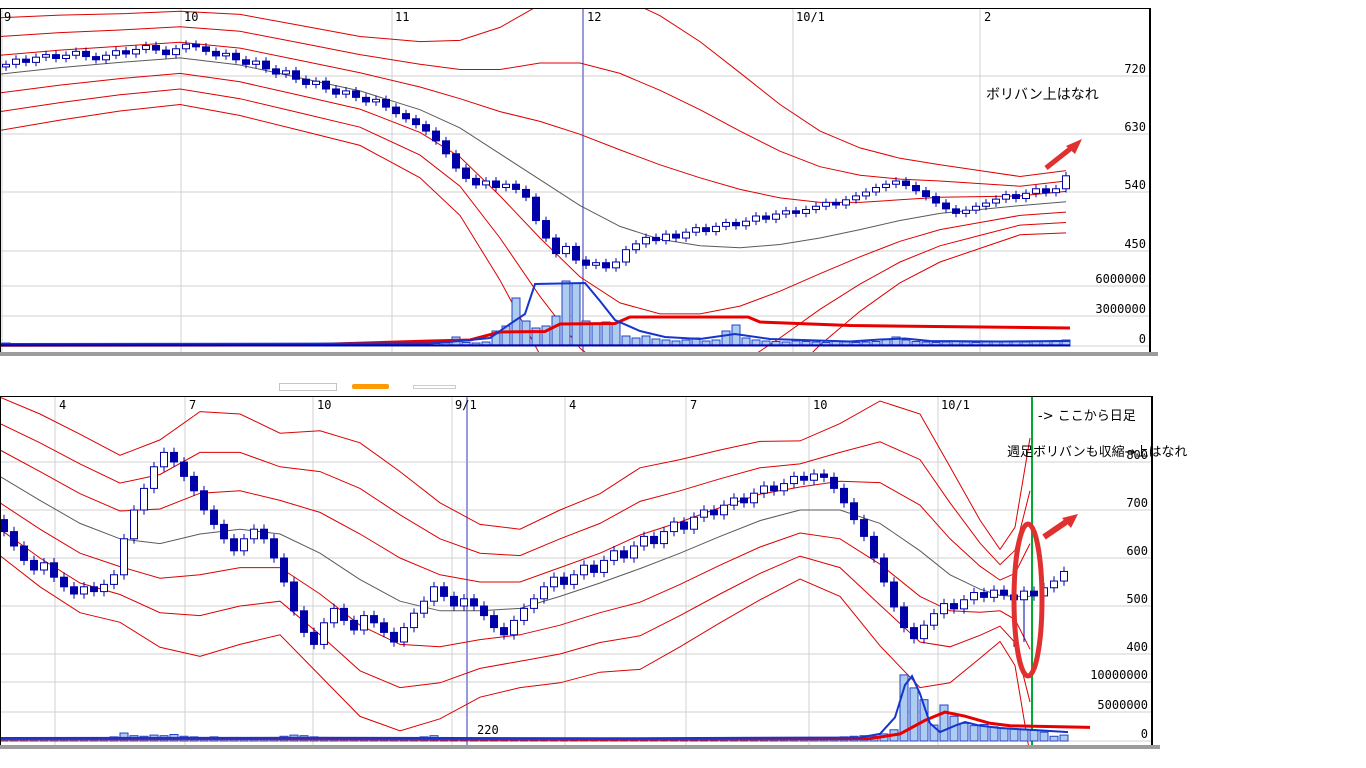  Describe the element at coordinates (1135, 185) in the screenshot. I see `y-axis-tick-label: 540` at that location.